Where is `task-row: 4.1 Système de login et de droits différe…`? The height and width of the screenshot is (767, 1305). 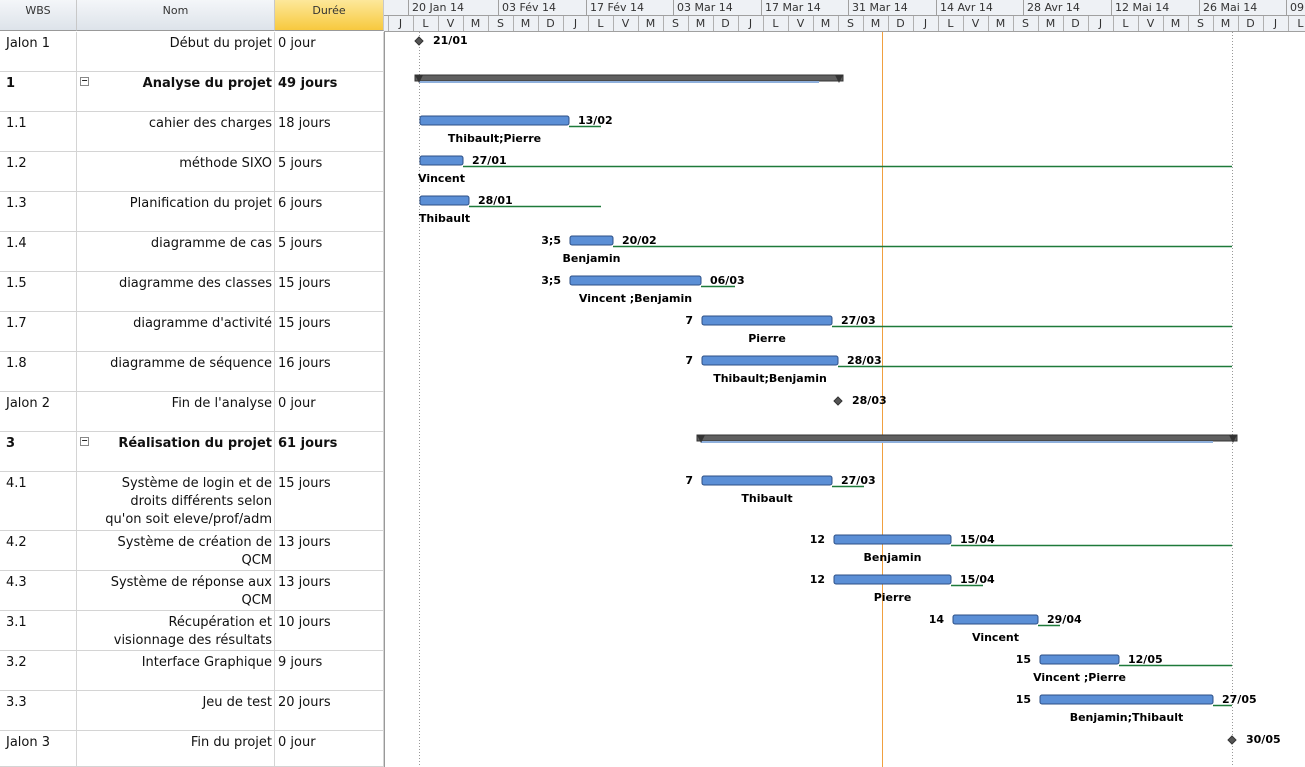 task-row: 4.1 Système de login et de droits différe… is located at coordinates (192, 501).